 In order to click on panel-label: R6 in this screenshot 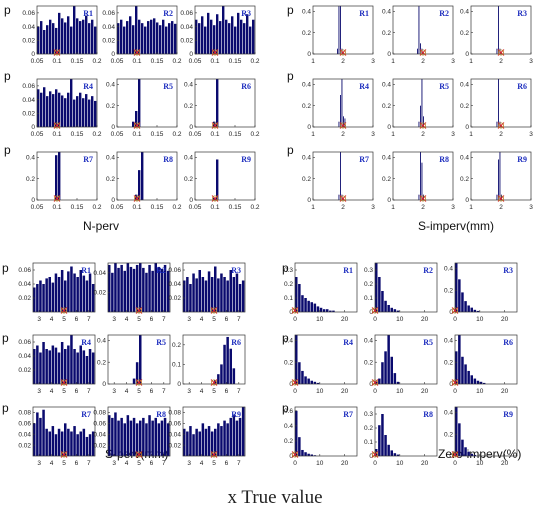, I will do `click(236, 342)`.